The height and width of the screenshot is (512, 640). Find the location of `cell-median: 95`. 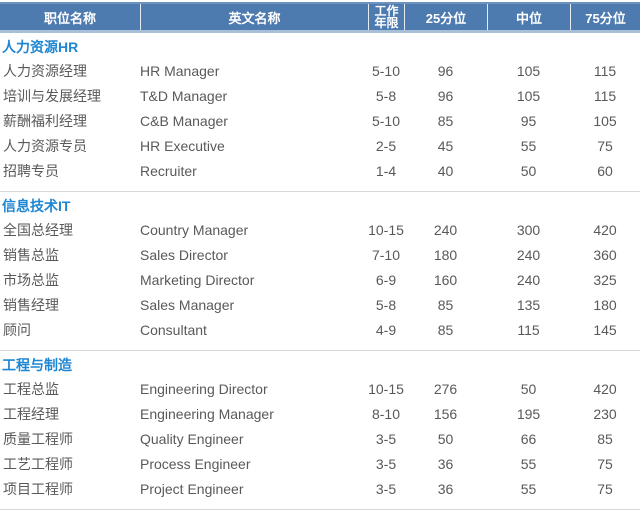

cell-median: 95 is located at coordinates (528, 121).